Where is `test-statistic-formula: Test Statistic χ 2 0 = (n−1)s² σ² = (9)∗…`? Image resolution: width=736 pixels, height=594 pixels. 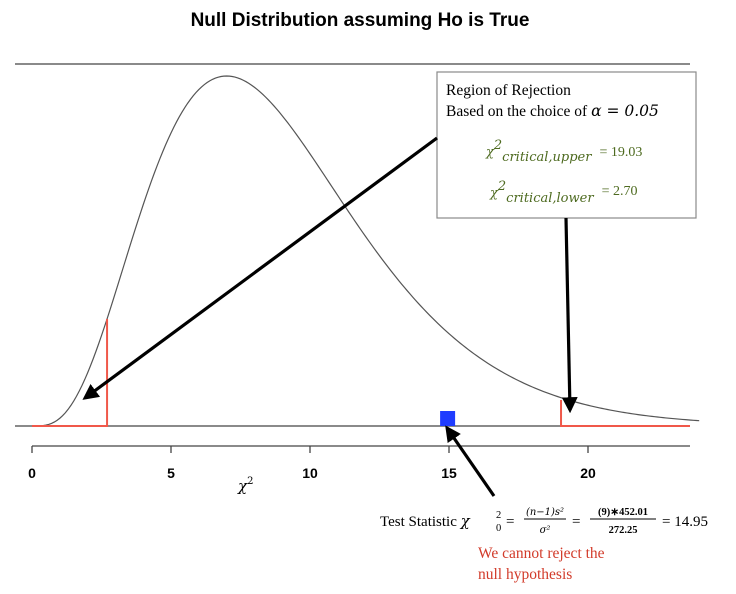 test-statistic-formula: Test Statistic χ 2 0 = (n−1)s² σ² = (9)∗… is located at coordinates (544, 521).